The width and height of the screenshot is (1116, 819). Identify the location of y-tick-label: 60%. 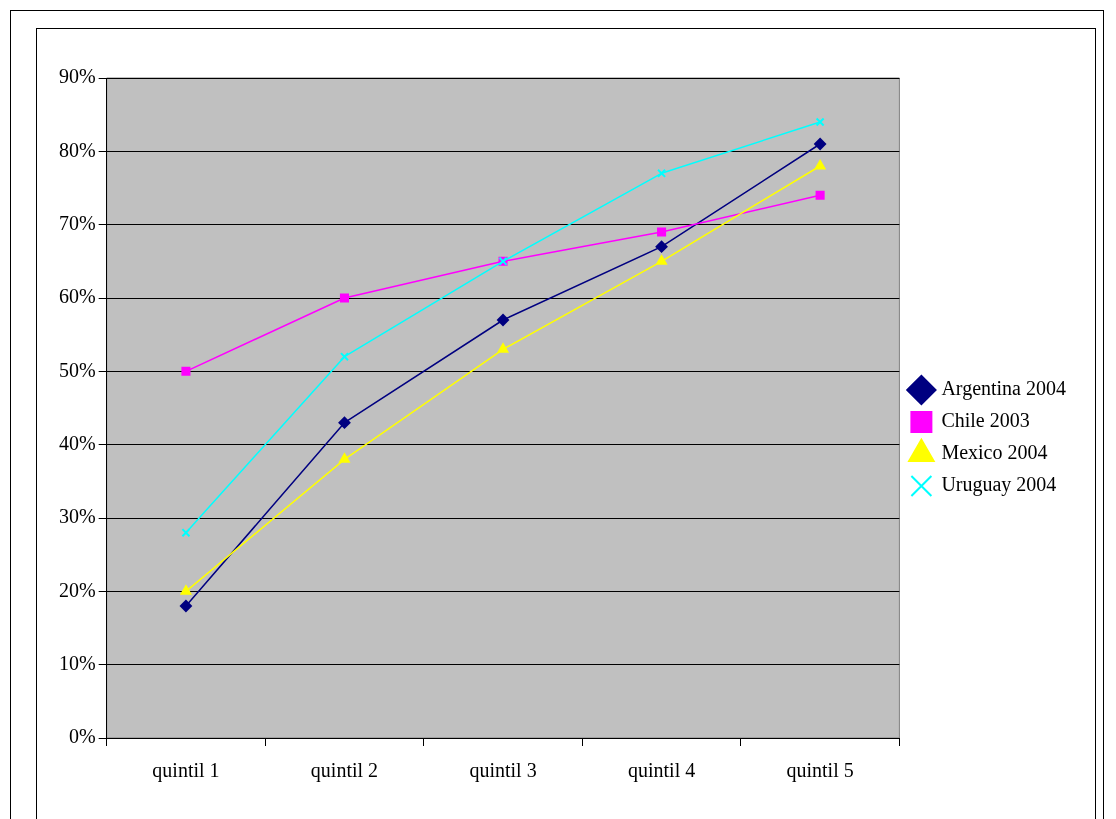
(77, 296).